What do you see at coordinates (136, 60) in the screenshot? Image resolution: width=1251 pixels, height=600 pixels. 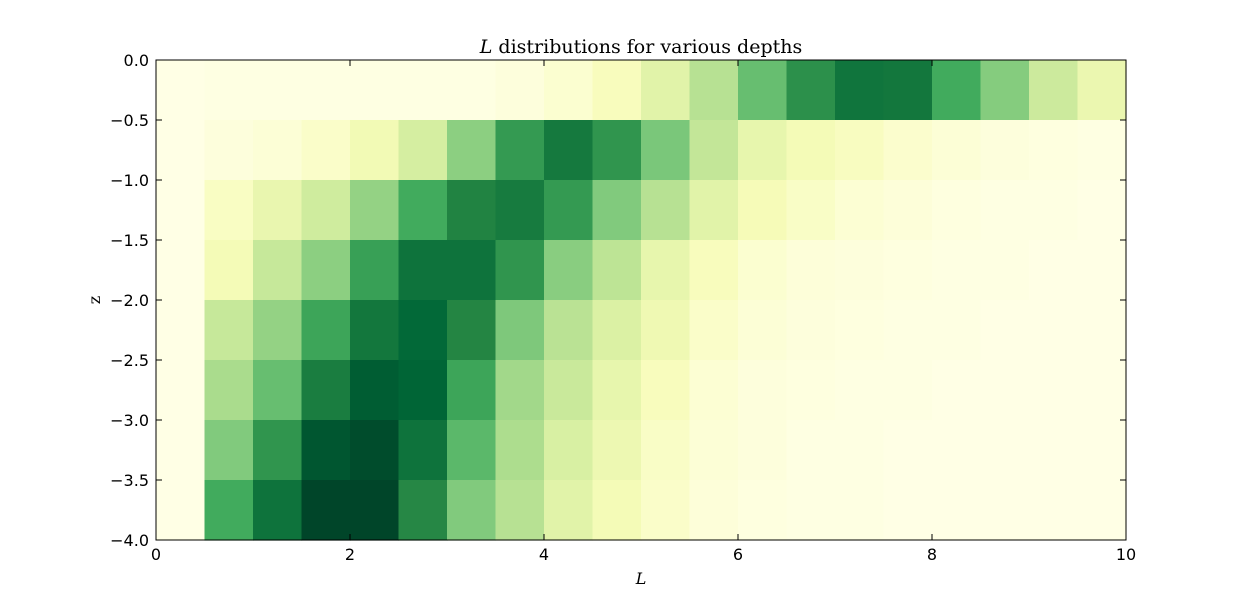 I see `y-tick-label: 0.0` at bounding box center [136, 60].